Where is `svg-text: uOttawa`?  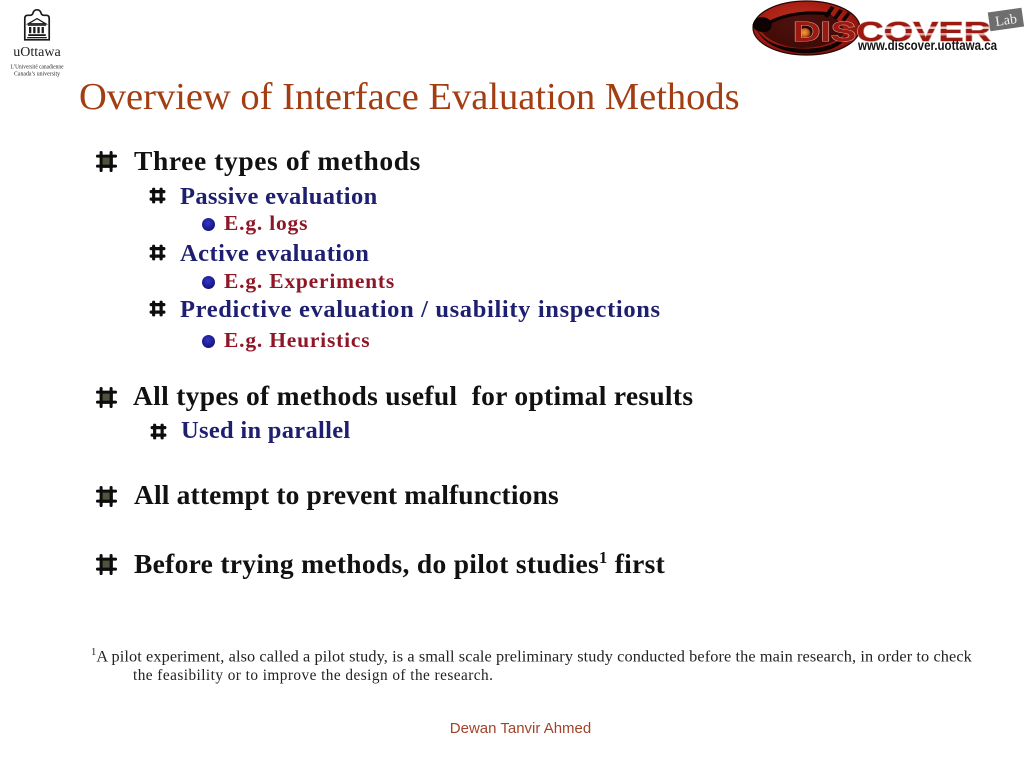 svg-text: uOttawa is located at coordinates (37, 52).